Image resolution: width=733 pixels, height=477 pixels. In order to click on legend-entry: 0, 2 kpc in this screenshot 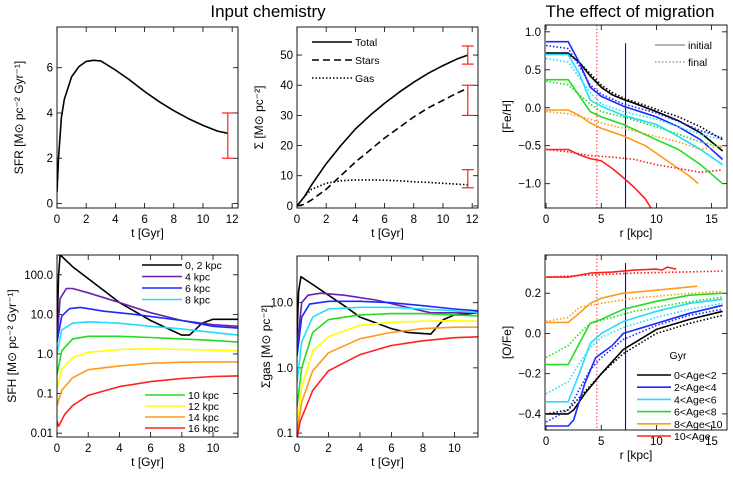, I will do `click(182, 266)`.